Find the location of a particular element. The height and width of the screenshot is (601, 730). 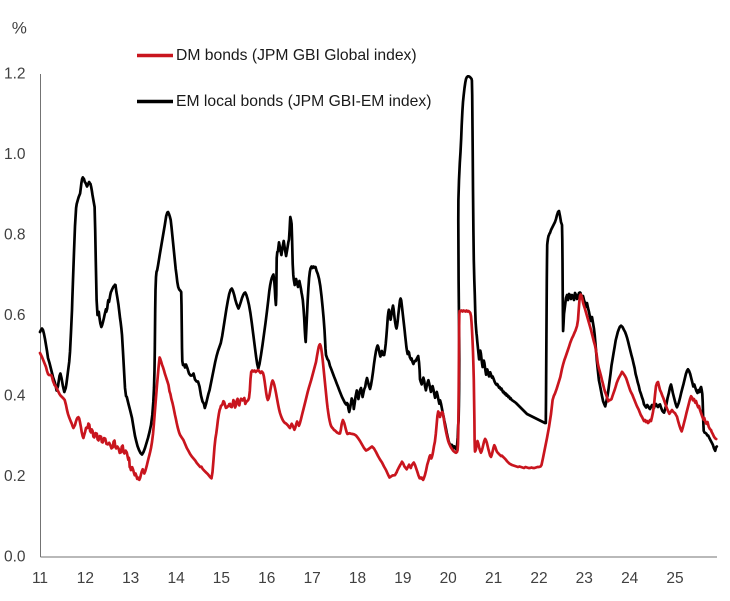

svg-text: 1.2 is located at coordinates (15, 74).